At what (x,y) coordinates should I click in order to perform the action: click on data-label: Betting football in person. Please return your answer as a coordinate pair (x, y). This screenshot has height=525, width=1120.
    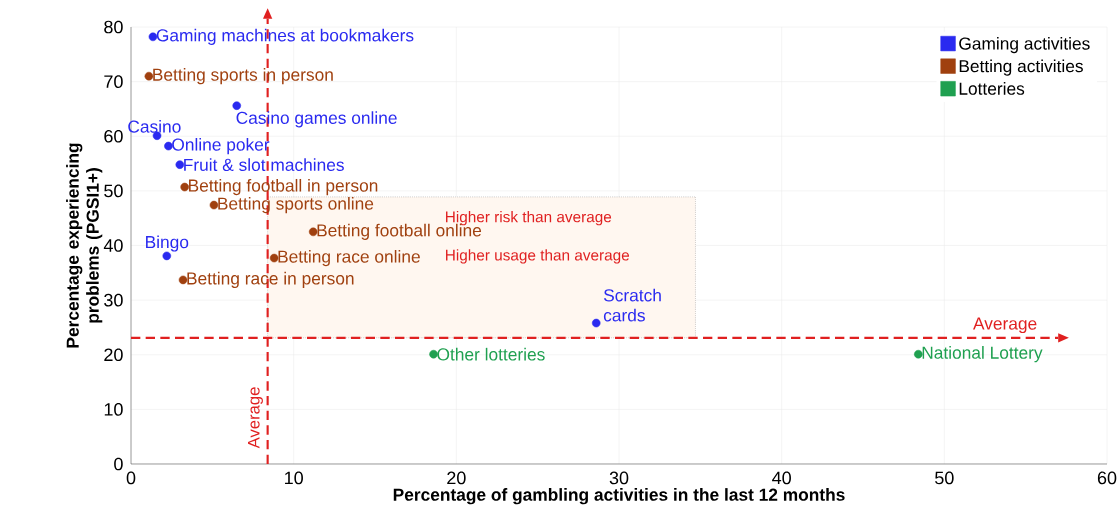
    Looking at the image, I should click on (283, 187).